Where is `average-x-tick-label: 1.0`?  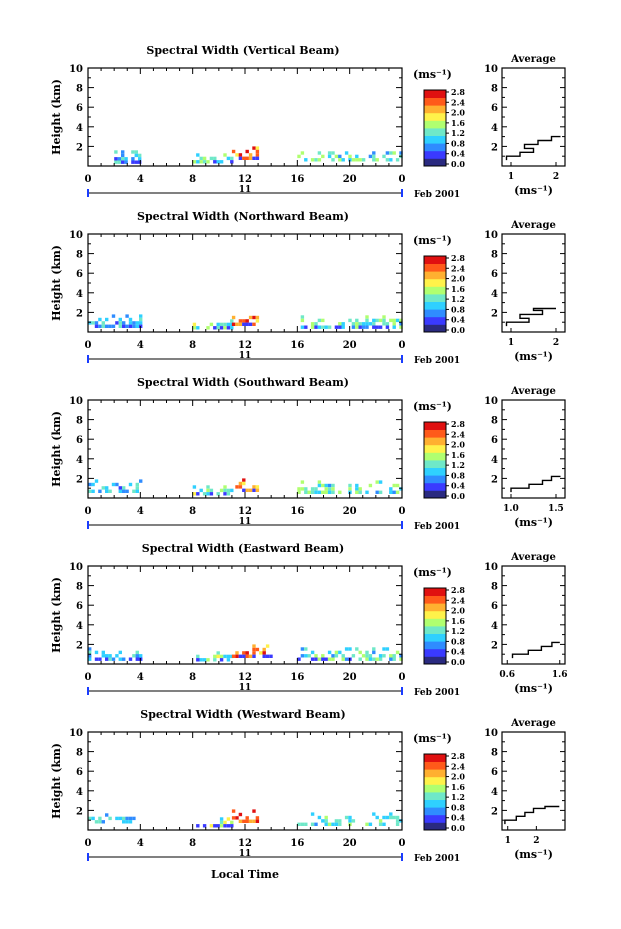
average-x-tick-label: 1.0 is located at coordinates (511, 509).